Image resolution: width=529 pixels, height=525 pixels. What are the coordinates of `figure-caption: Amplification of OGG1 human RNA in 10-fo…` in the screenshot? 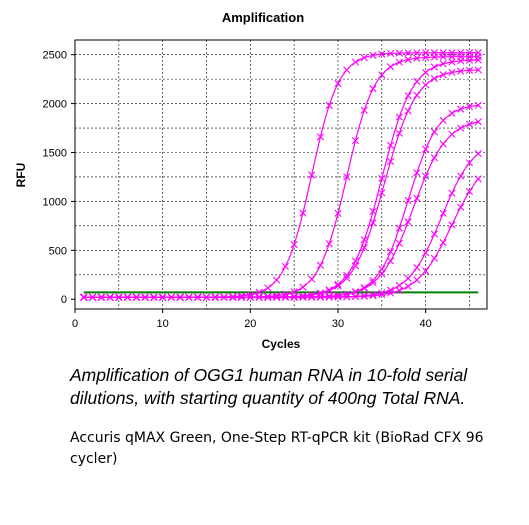 It's located at (269, 386).